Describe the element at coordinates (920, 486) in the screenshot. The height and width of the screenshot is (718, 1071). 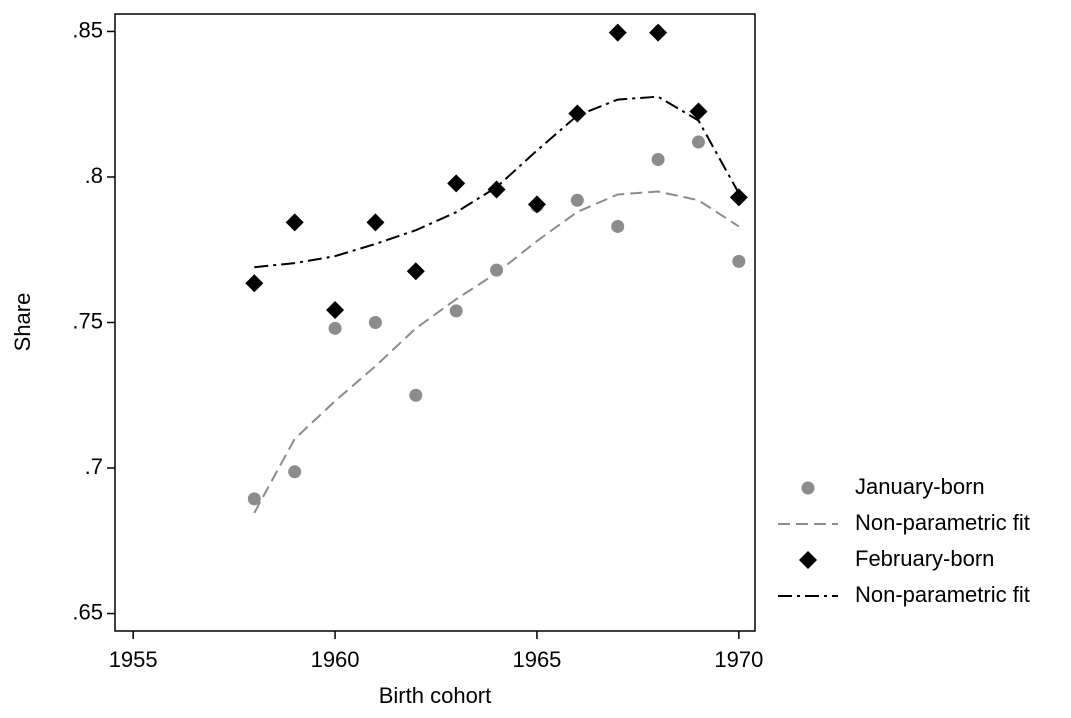
I see `legend-label: January-born` at that location.